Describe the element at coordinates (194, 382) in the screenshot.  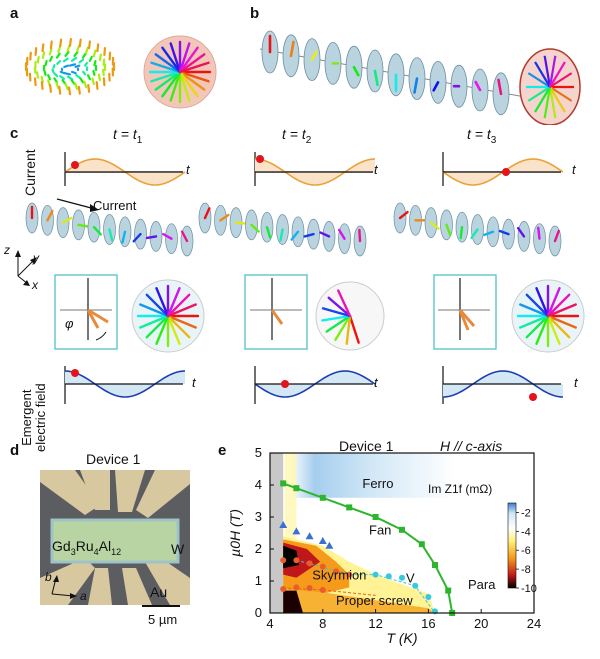
I see `t-axis-label-4: t` at that location.